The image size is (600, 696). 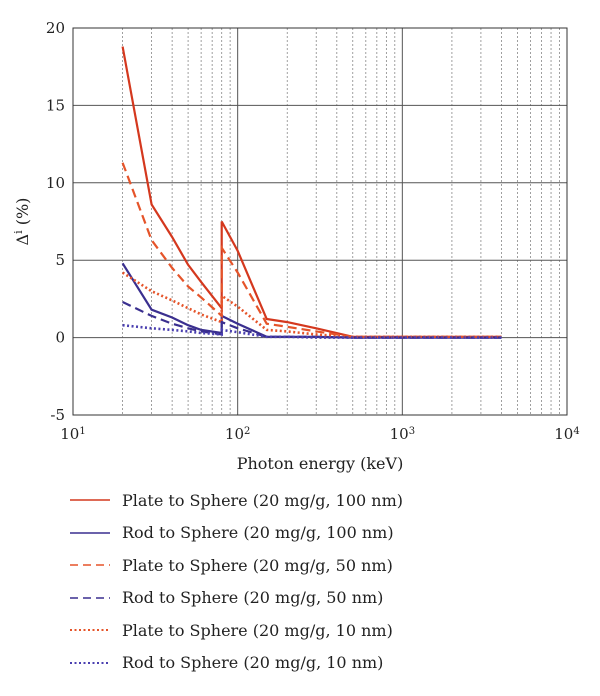 I want to click on y-tick-label: 5, so click(x=60, y=260).